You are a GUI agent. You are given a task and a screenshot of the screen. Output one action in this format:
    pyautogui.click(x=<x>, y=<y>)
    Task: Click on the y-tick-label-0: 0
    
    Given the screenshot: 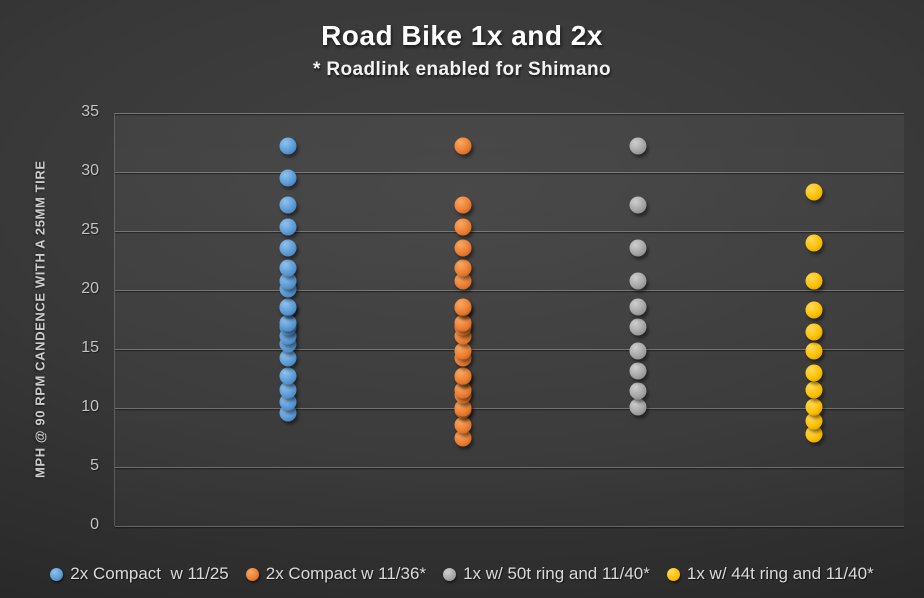 What is the action you would take?
    pyautogui.click(x=94, y=524)
    